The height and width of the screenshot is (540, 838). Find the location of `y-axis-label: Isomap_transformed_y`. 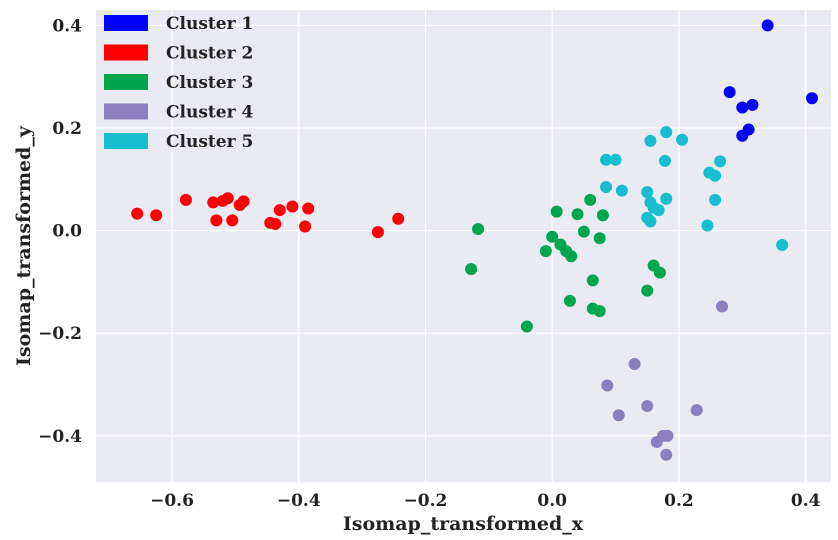

y-axis-label: Isomap_transformed_y is located at coordinates (24, 245).